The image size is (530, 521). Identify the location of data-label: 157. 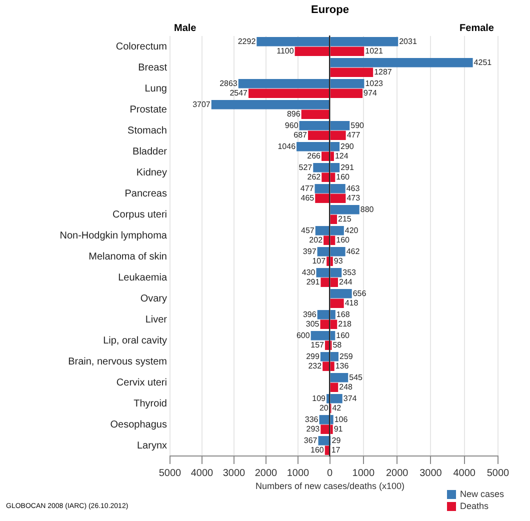
(317, 345).